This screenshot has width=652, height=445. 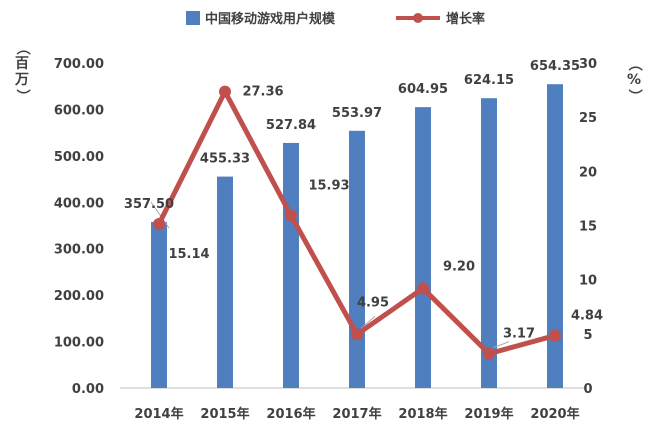 I want to click on right-axis-unit: （%）, so click(x=634, y=80).